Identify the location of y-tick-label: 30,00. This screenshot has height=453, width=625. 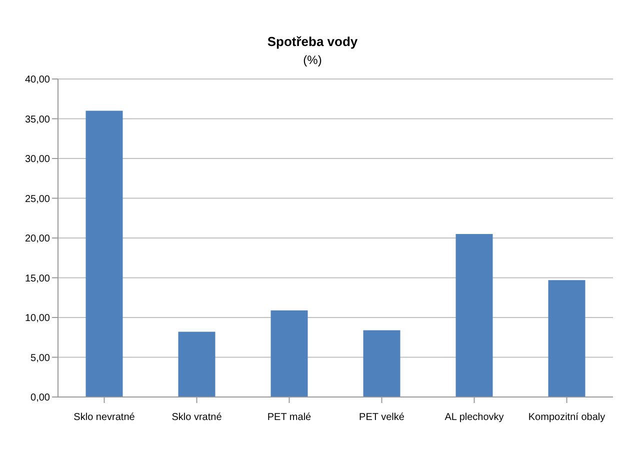
(37, 160).